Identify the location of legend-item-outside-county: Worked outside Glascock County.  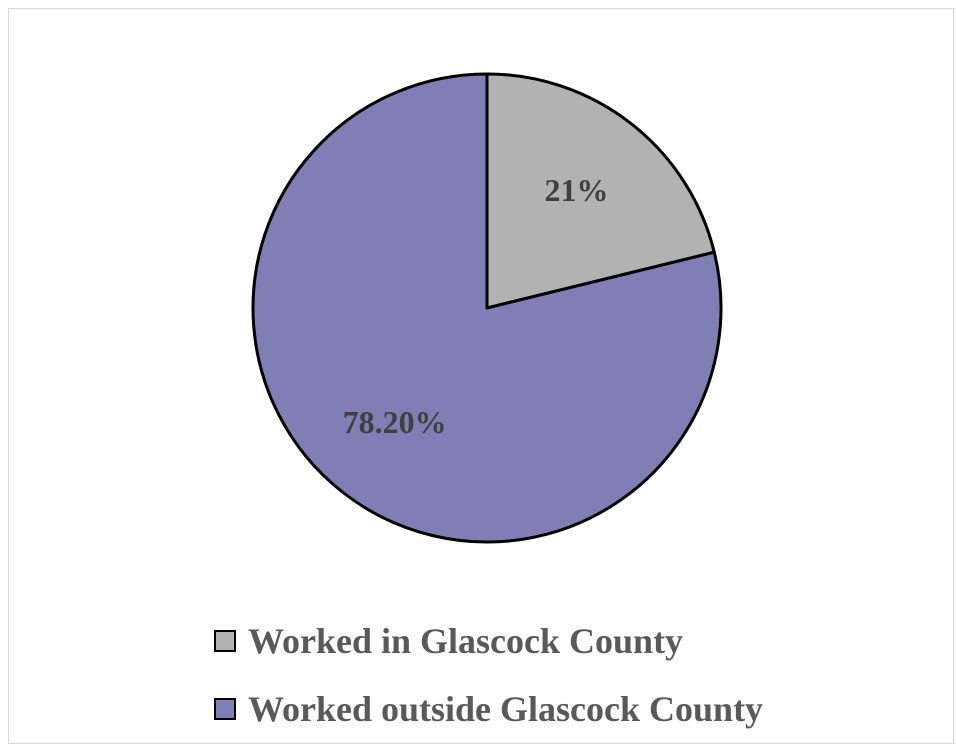
(488, 709).